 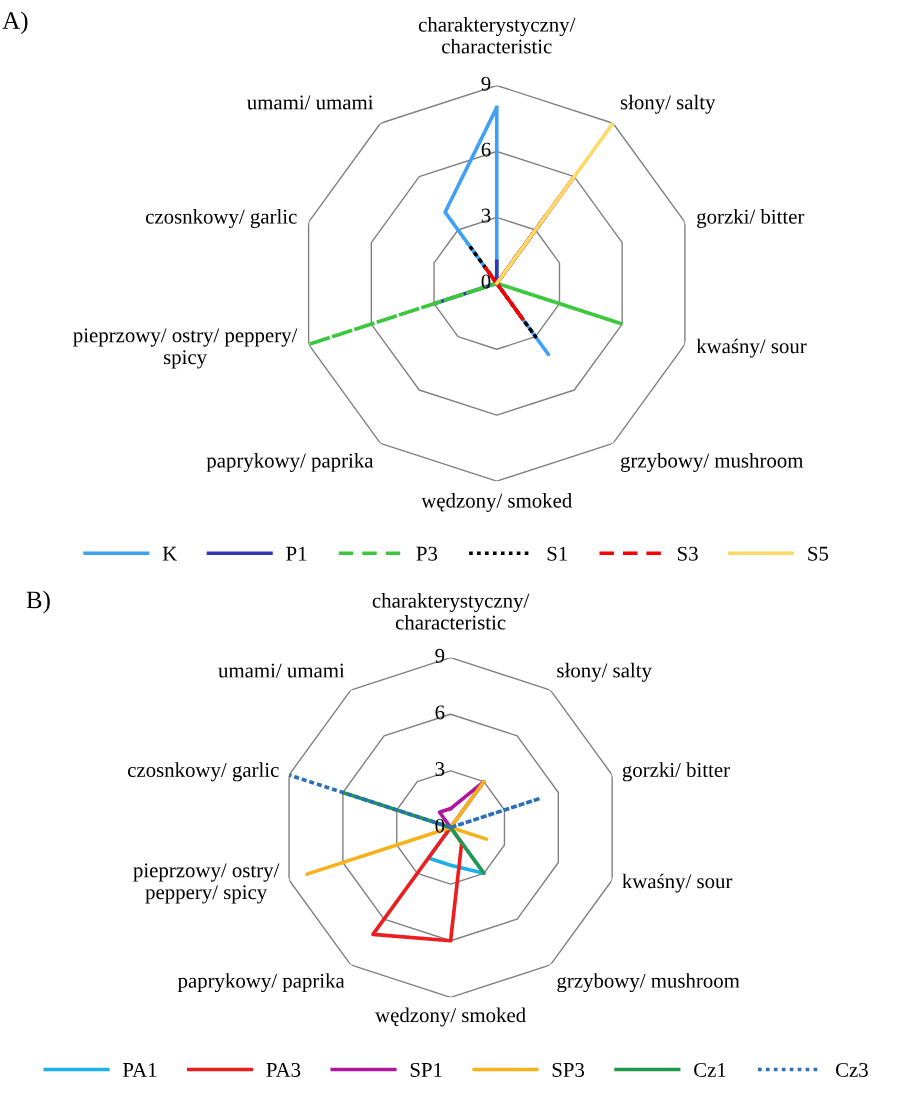 I want to click on legend-label: SP1, so click(x=426, y=1069).